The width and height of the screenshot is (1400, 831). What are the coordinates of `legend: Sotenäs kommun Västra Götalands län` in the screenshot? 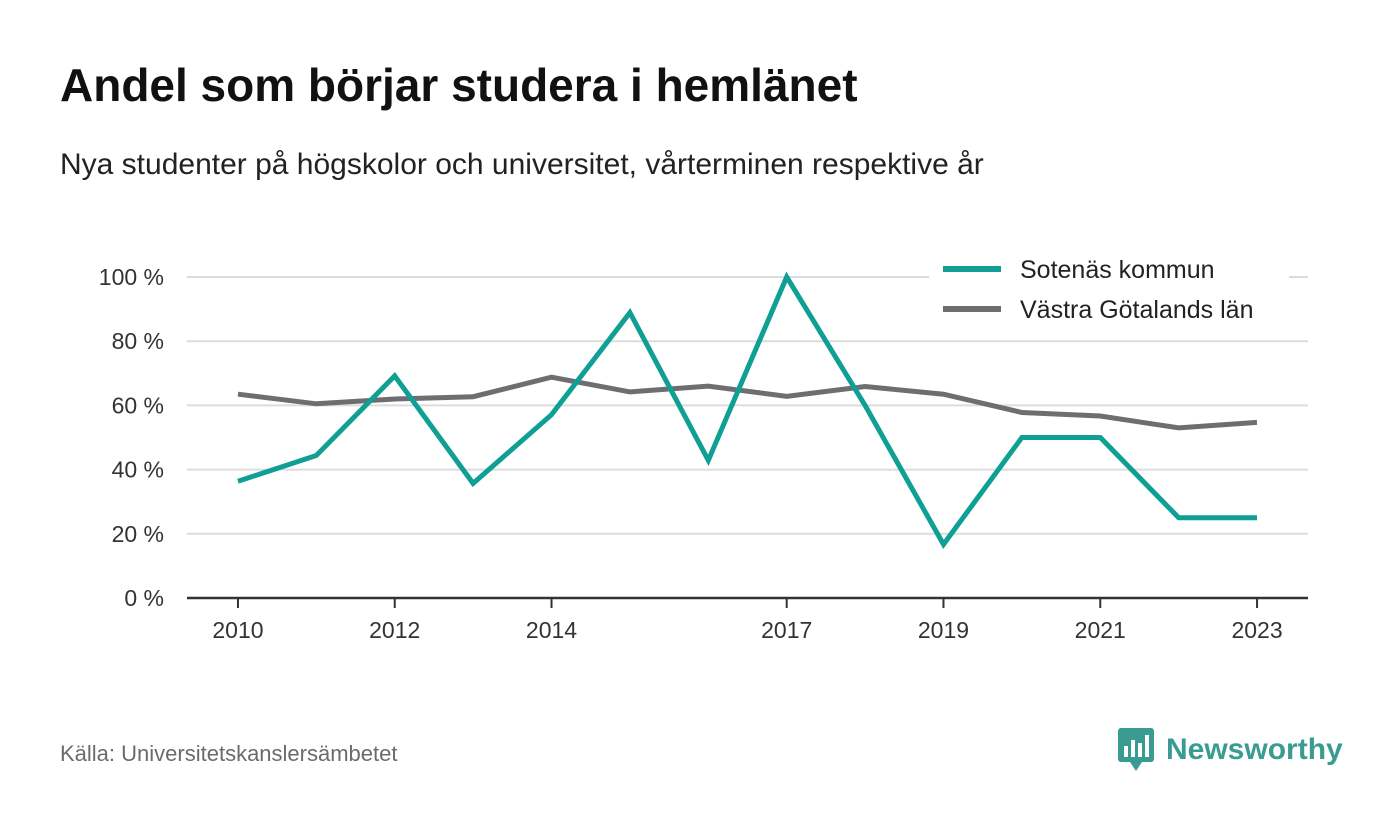 It's located at (1109, 292).